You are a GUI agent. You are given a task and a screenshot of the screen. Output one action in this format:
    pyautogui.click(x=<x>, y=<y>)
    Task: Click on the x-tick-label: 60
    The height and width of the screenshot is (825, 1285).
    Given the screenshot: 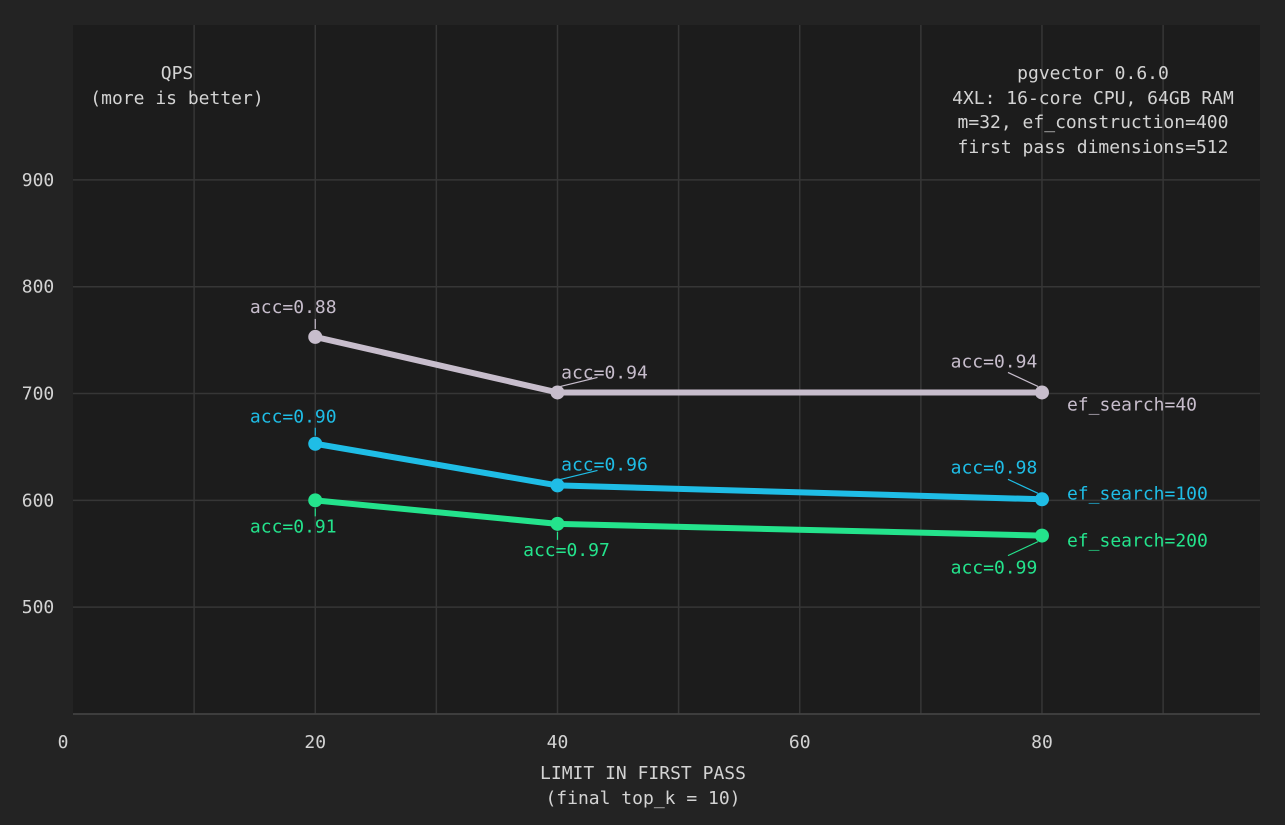 What is the action you would take?
    pyautogui.click(x=800, y=742)
    